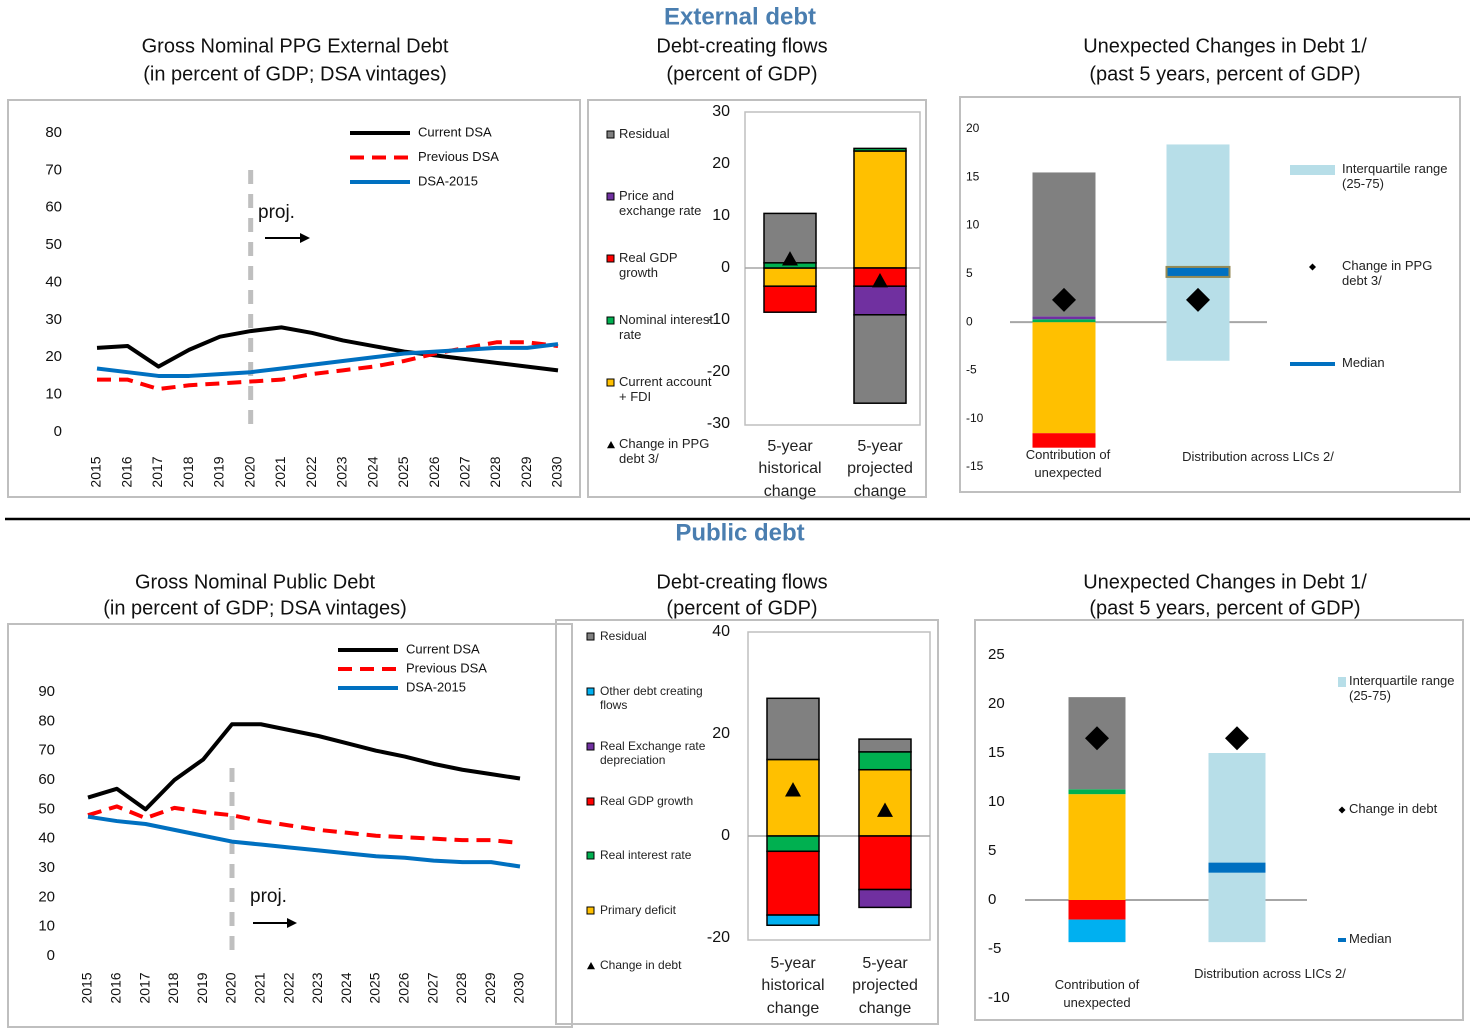 This screenshot has height=1028, width=1470. I want to click on x-tick-label: 2016, so click(116, 987).